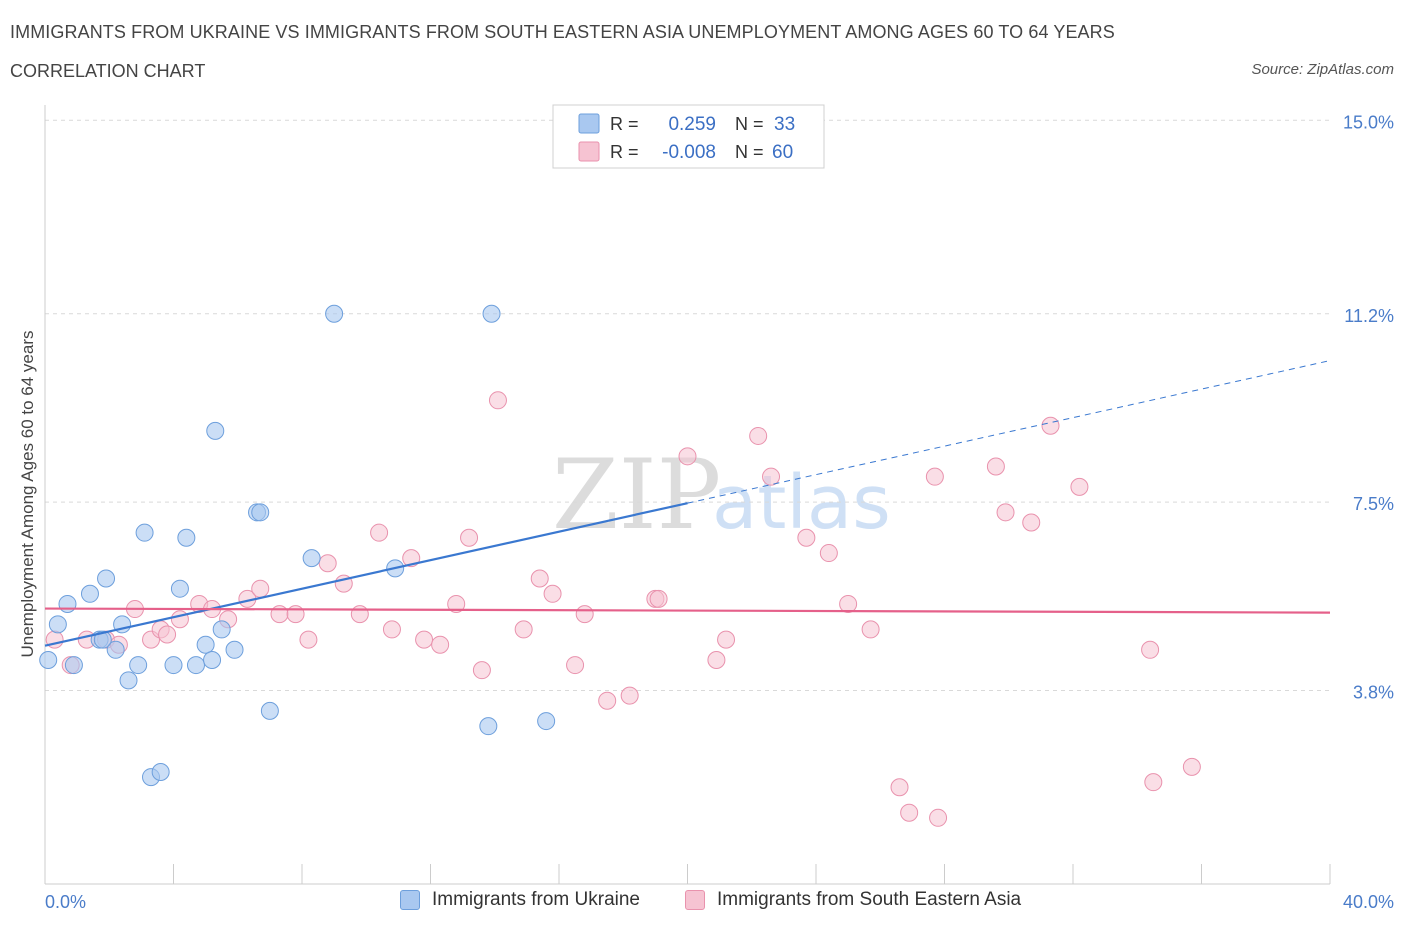 Image resolution: width=1406 pixels, height=930 pixels. Describe the element at coordinates (1322, 69) in the screenshot. I see `source-credit: Source: ZipAtlas.com` at that location.